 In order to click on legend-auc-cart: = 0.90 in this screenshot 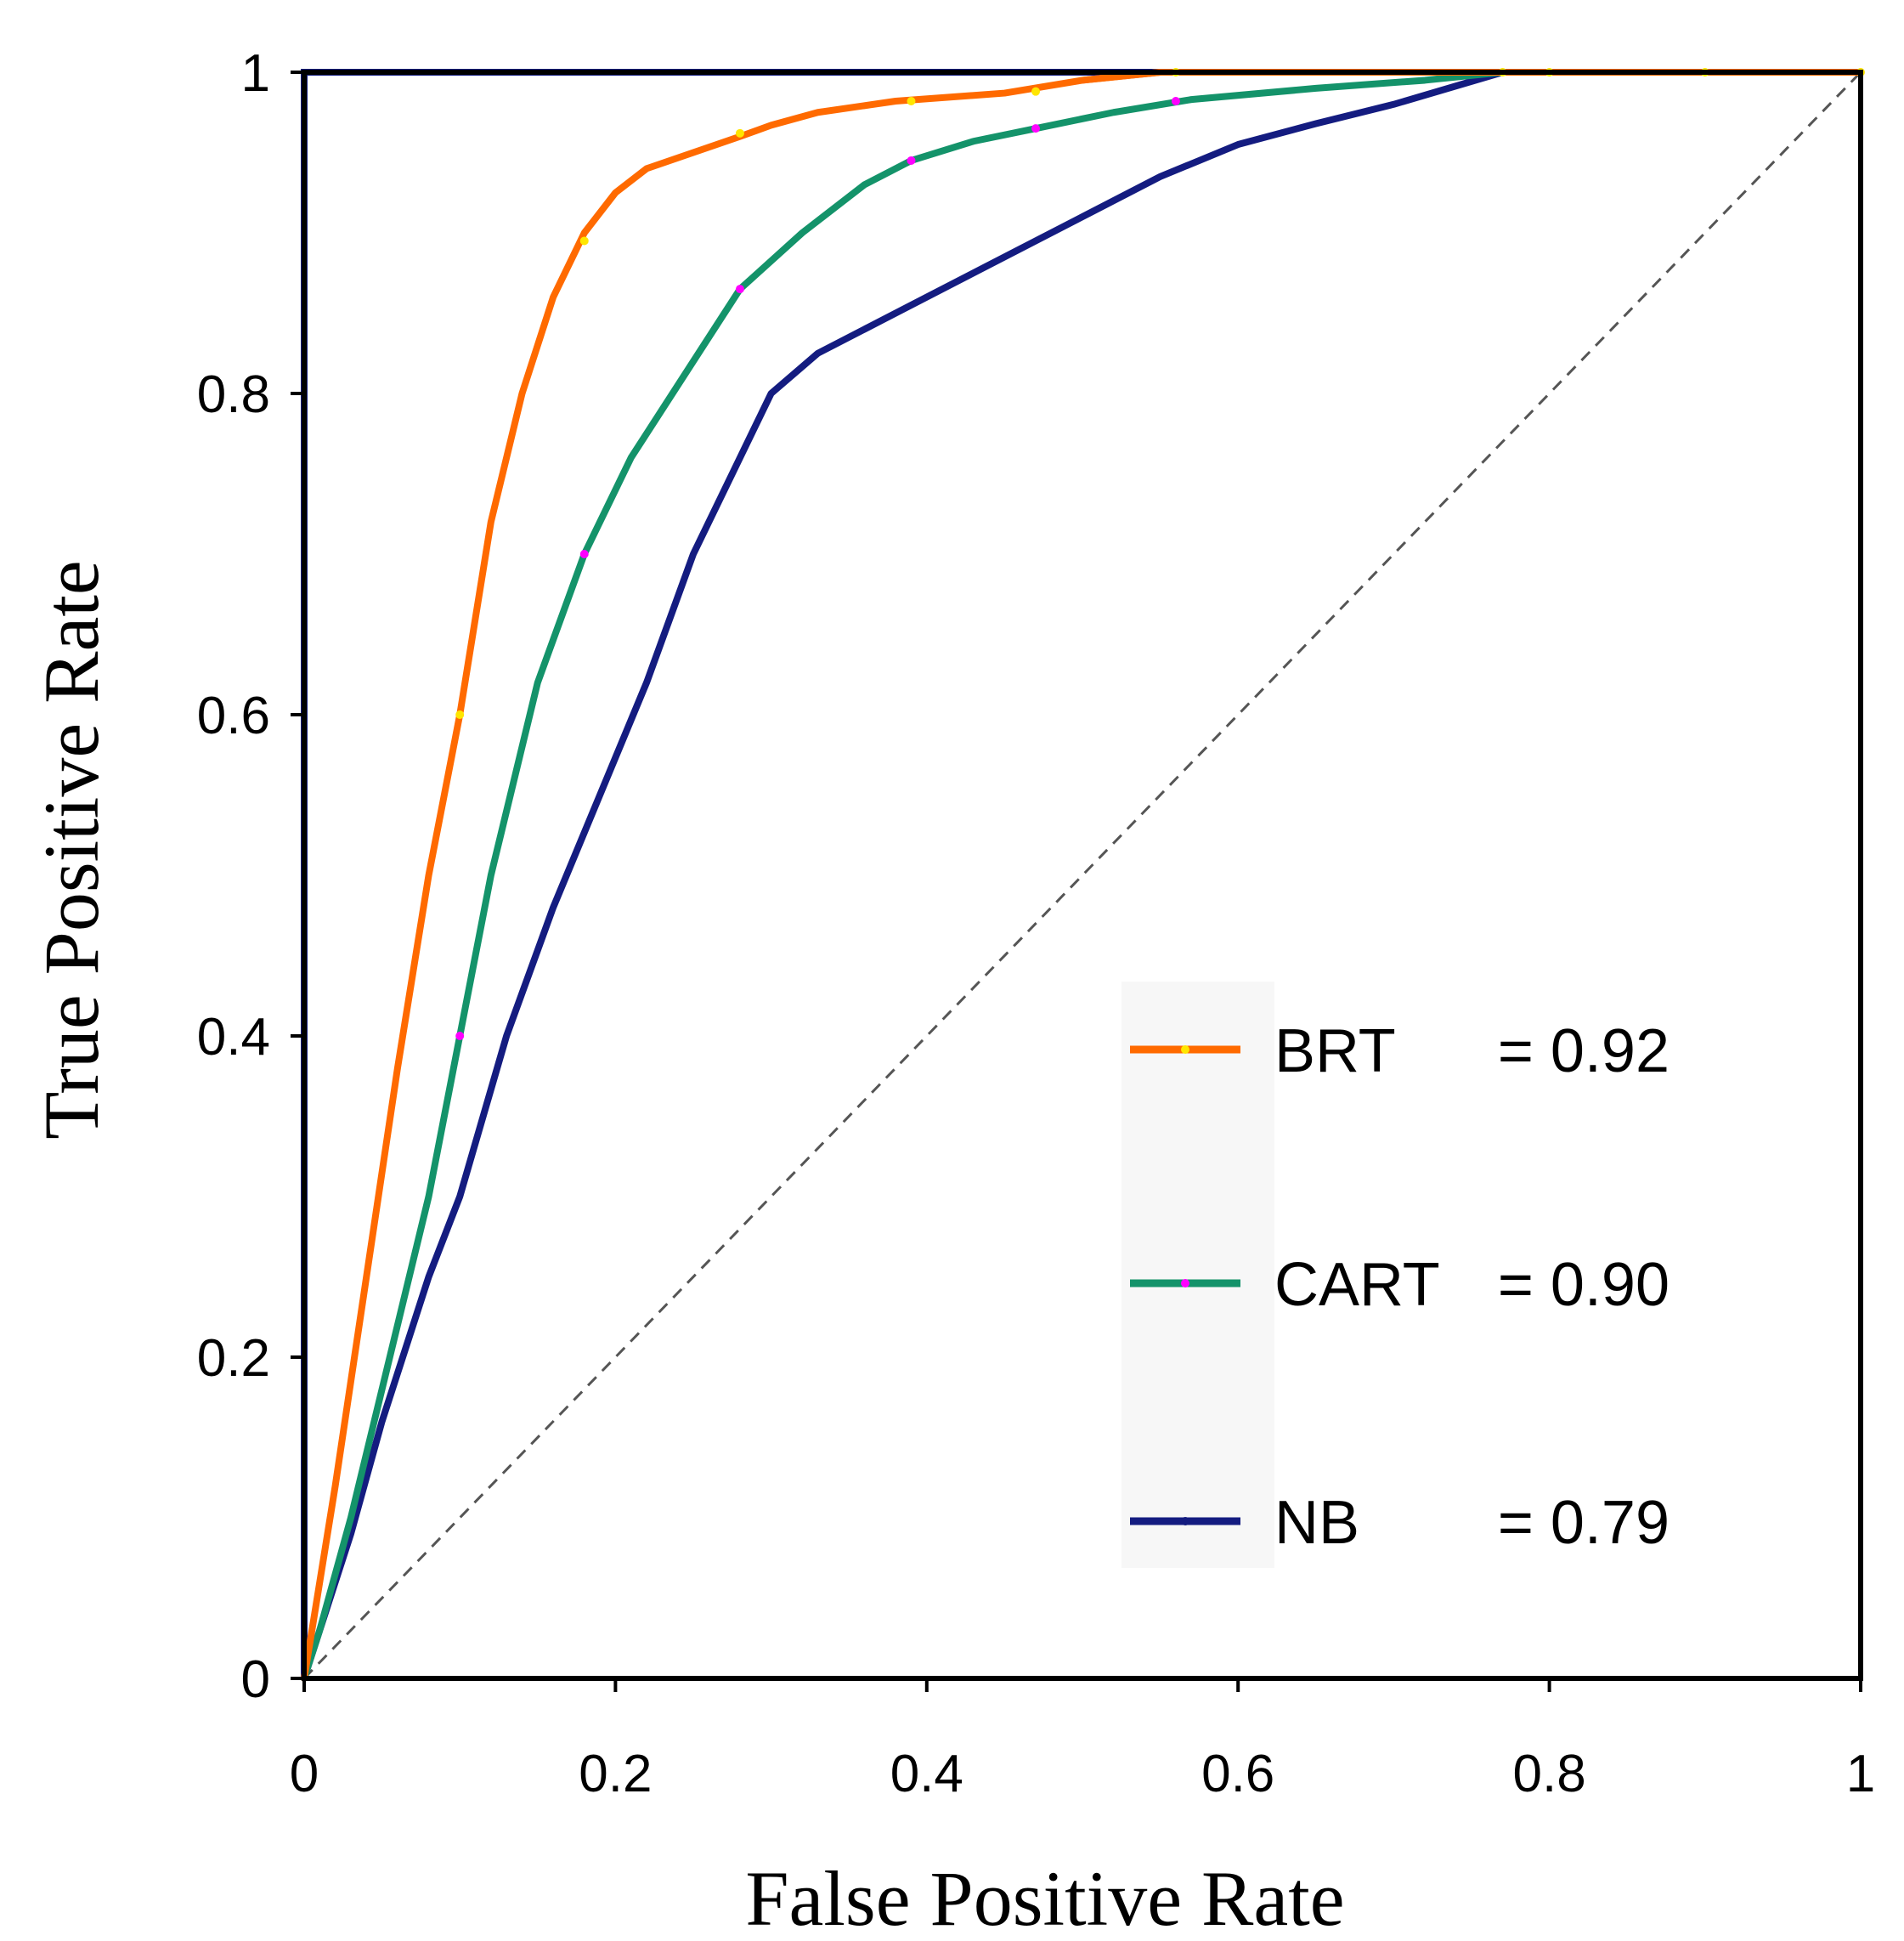, I will do `click(1584, 1285)`.